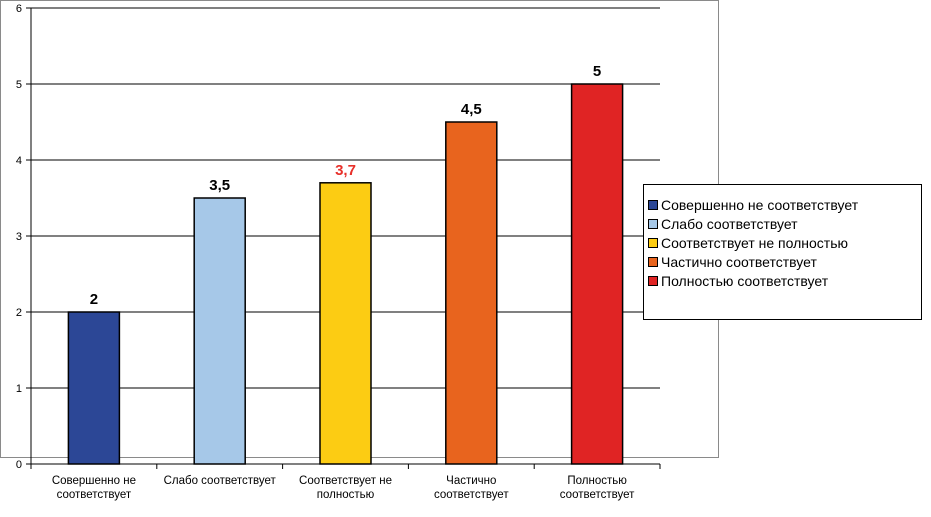 This screenshot has width=931, height=517. I want to click on x-tick-label: Частично, so click(471, 481).